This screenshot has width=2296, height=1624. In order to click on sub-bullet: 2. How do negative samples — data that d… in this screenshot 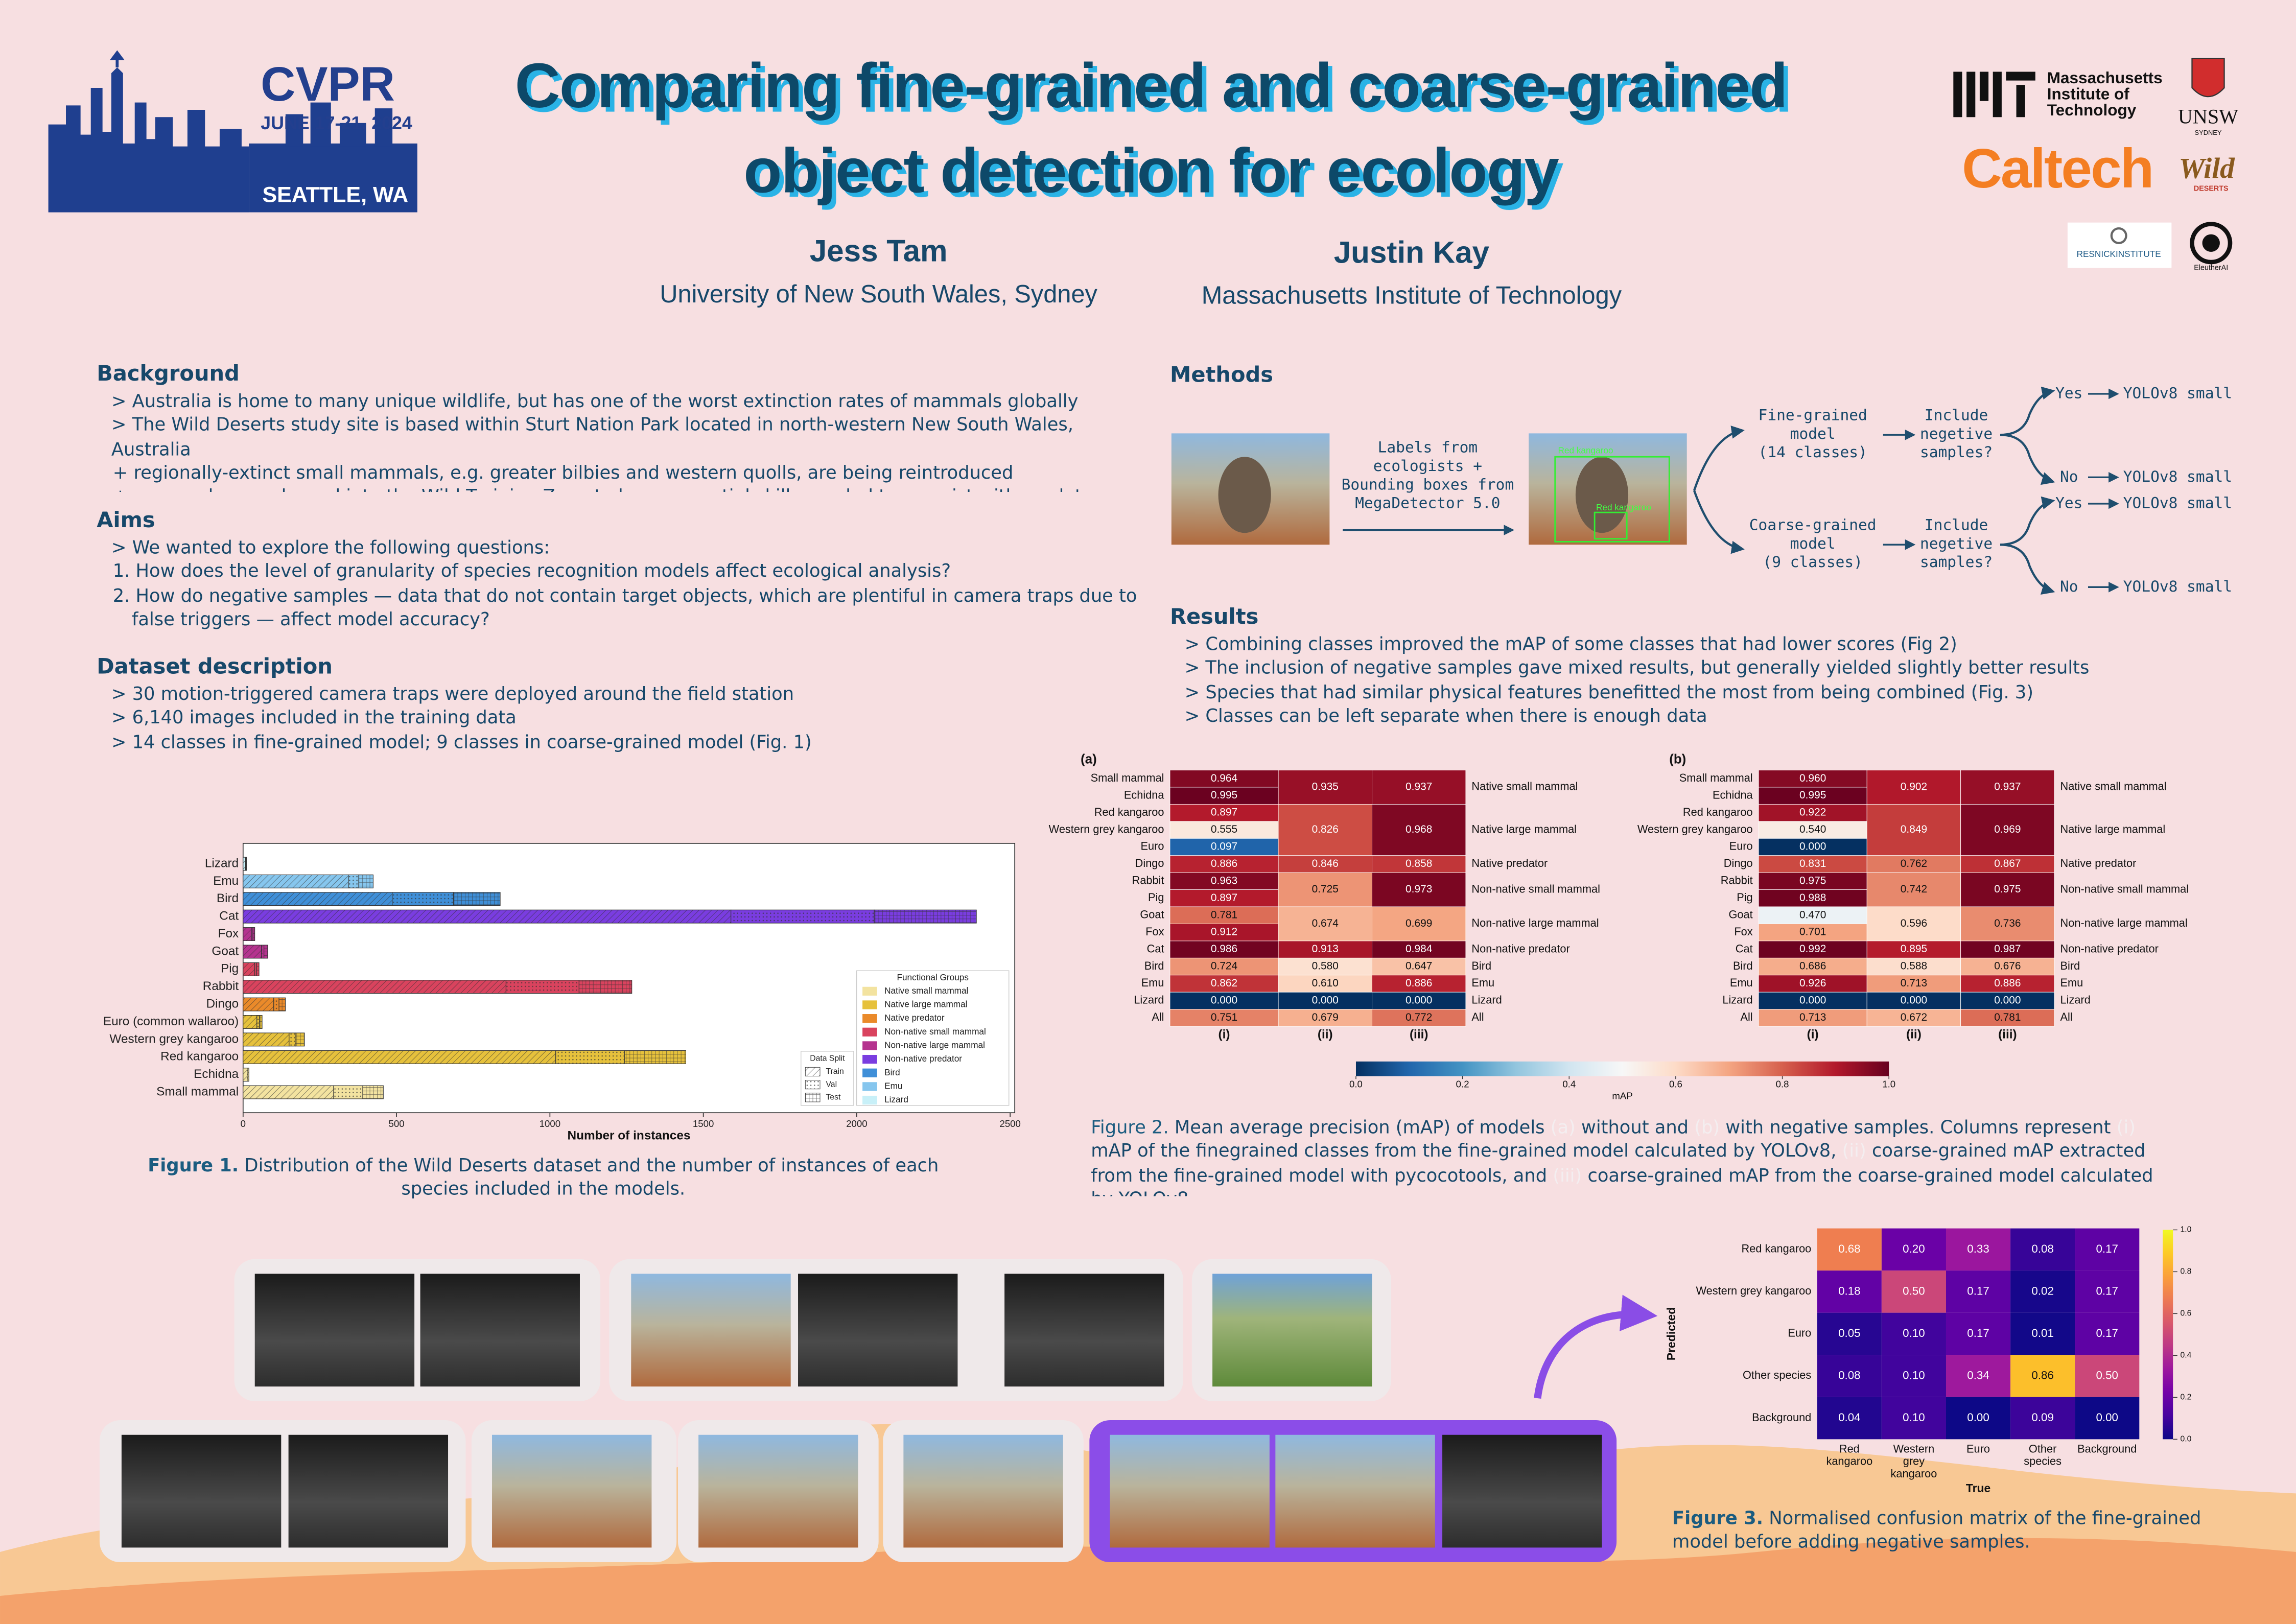, I will do `click(624, 607)`.